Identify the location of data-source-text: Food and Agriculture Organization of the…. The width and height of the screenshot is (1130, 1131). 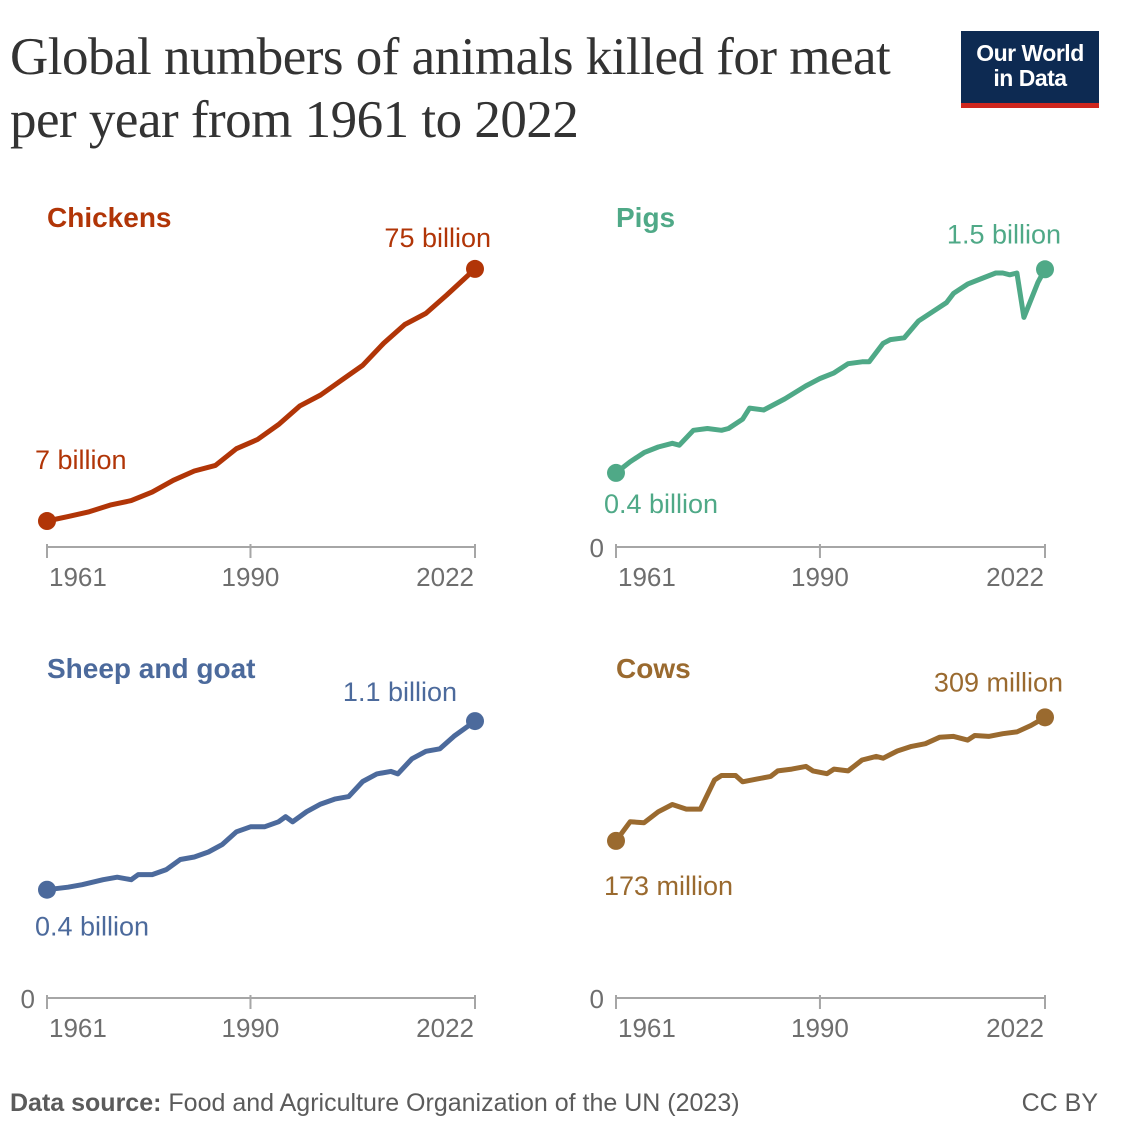
(454, 1103).